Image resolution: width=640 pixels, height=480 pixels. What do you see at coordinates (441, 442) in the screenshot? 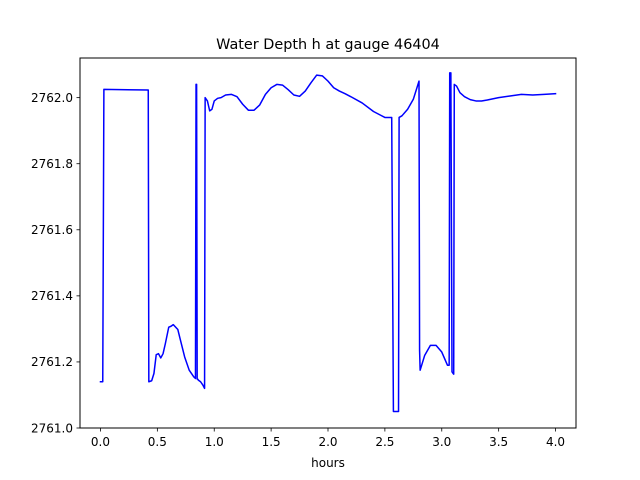
I see `x-tick-label: 3.0` at bounding box center [441, 442].